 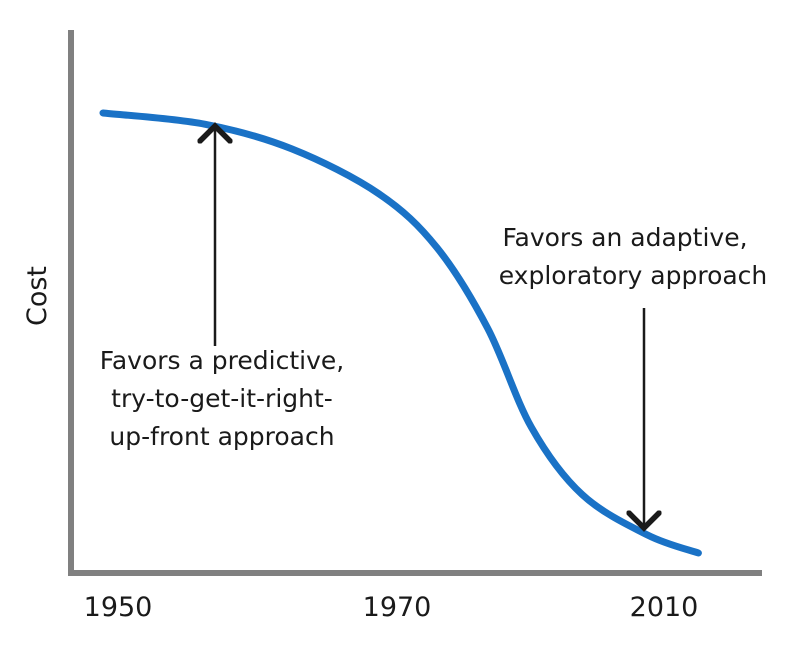 I want to click on x-tick-label: 1950, so click(x=118, y=607).